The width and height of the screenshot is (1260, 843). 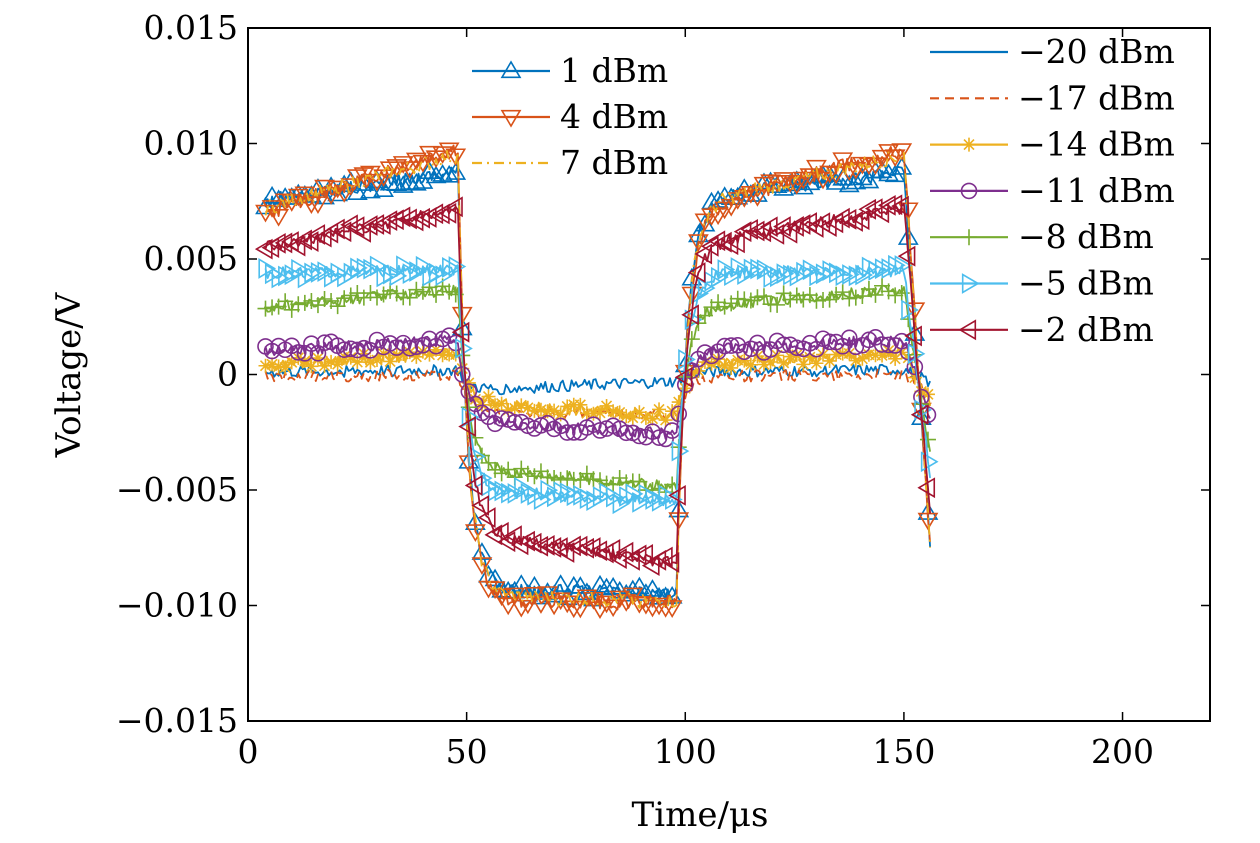 What do you see at coordinates (700, 815) in the screenshot?
I see `x-axis-label: Time/μs` at bounding box center [700, 815].